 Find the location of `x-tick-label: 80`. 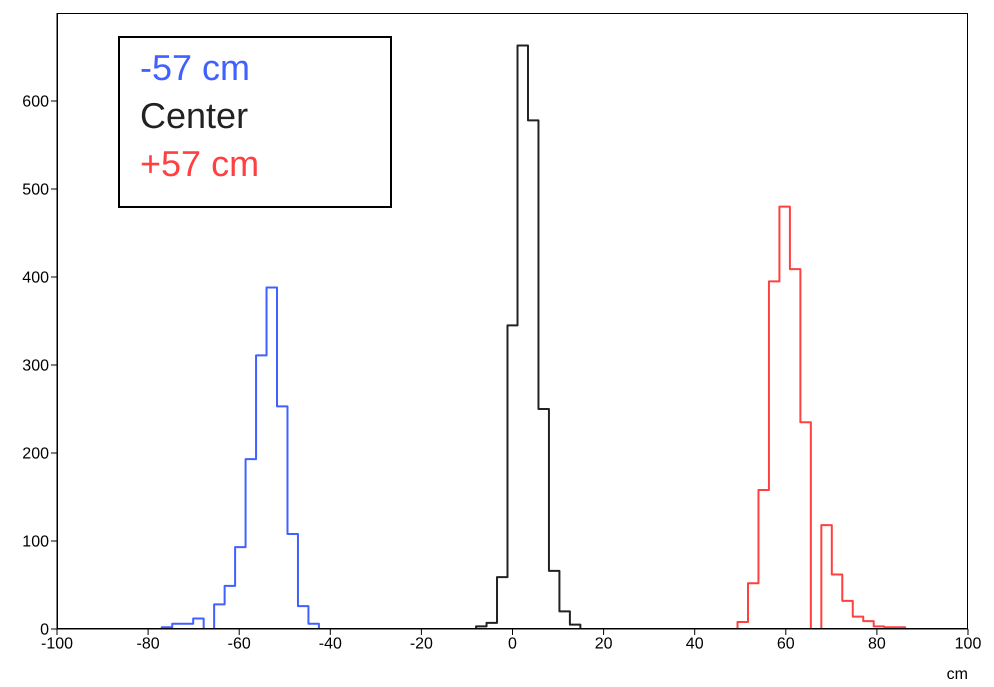

x-tick-label: 80 is located at coordinates (877, 643).